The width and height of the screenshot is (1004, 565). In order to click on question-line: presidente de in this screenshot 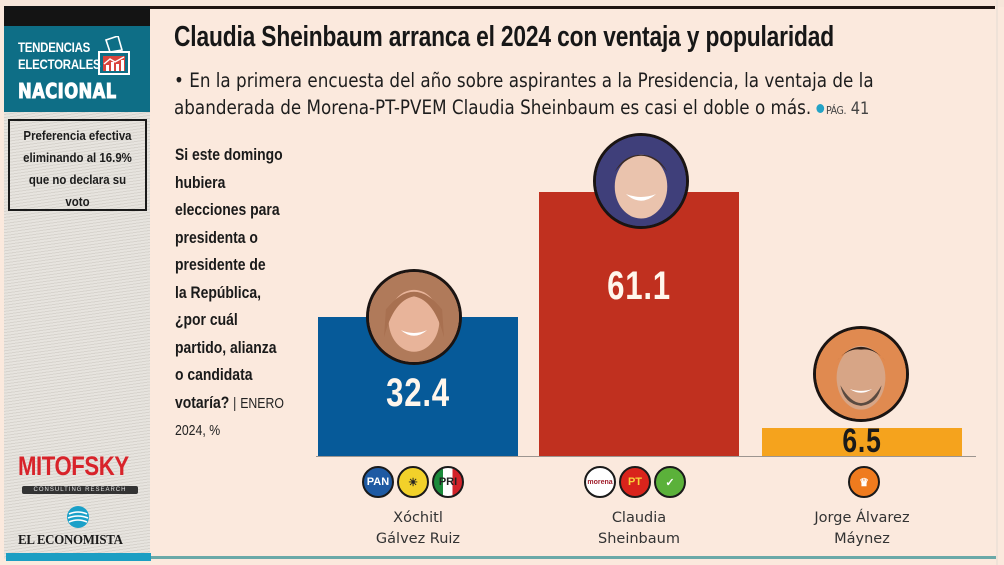, I will do `click(220, 264)`.